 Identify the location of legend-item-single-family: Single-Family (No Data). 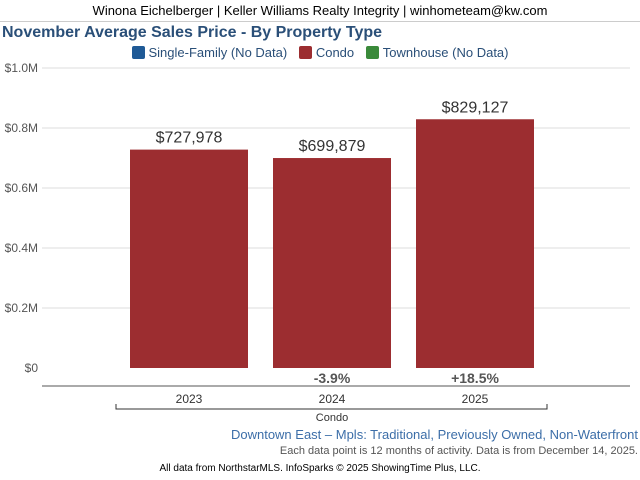
(209, 52).